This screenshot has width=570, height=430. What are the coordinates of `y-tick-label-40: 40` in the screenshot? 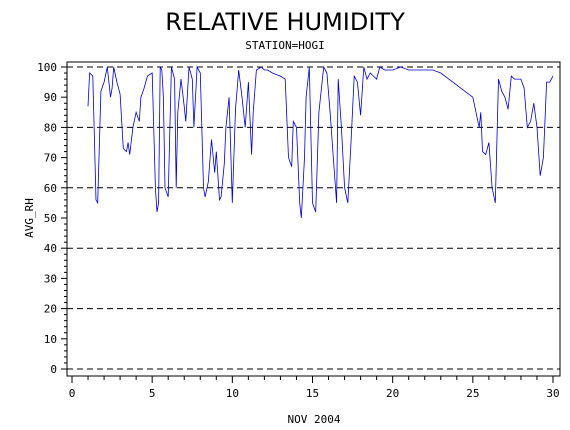 It's located at (50, 248).